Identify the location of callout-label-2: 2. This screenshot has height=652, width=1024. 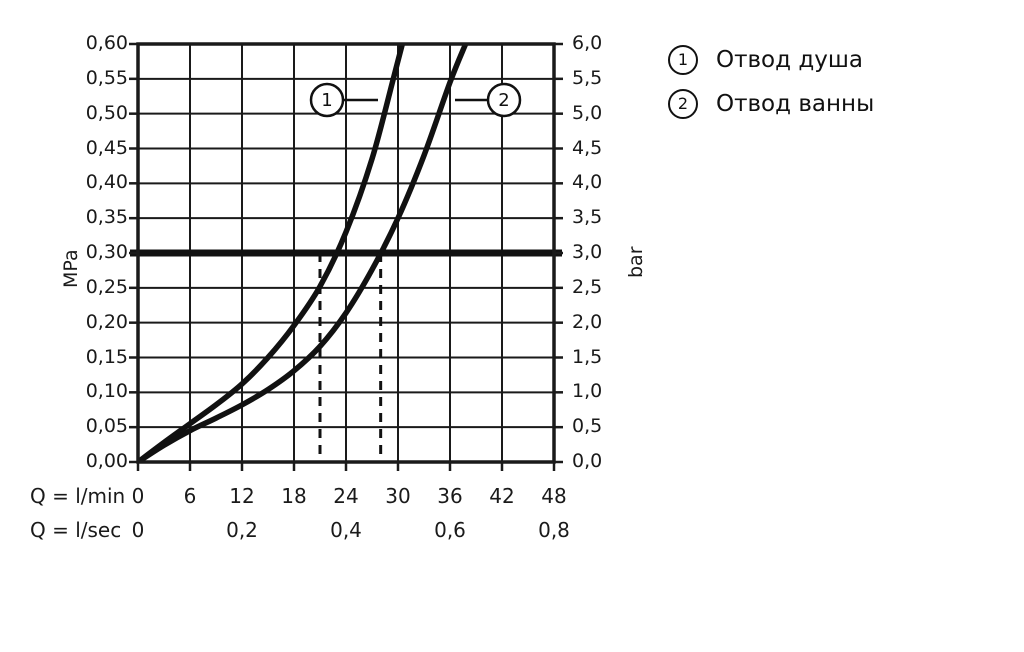
(503, 100).